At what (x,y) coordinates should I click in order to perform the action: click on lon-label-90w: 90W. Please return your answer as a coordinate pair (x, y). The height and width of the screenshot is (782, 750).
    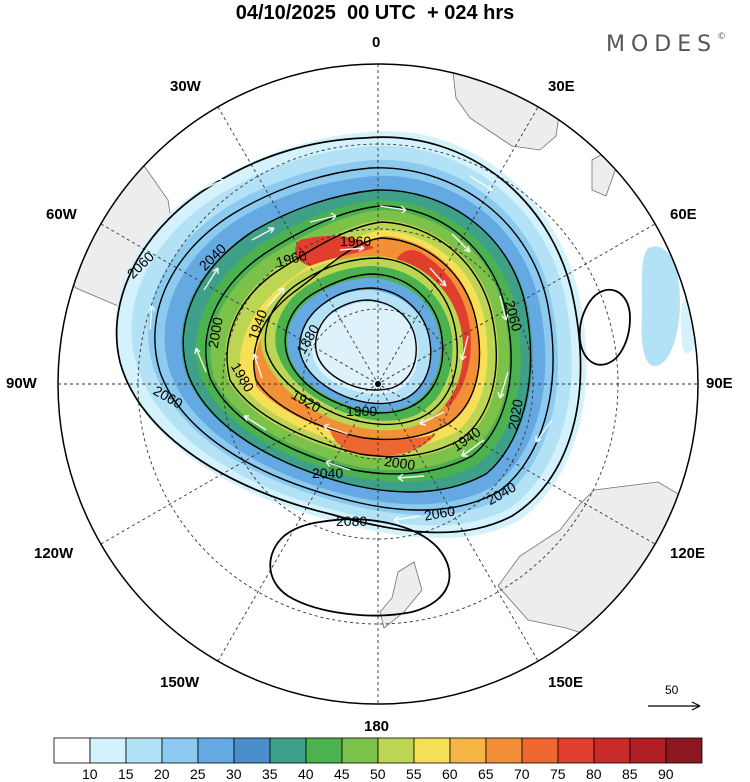
    Looking at the image, I should click on (21, 383).